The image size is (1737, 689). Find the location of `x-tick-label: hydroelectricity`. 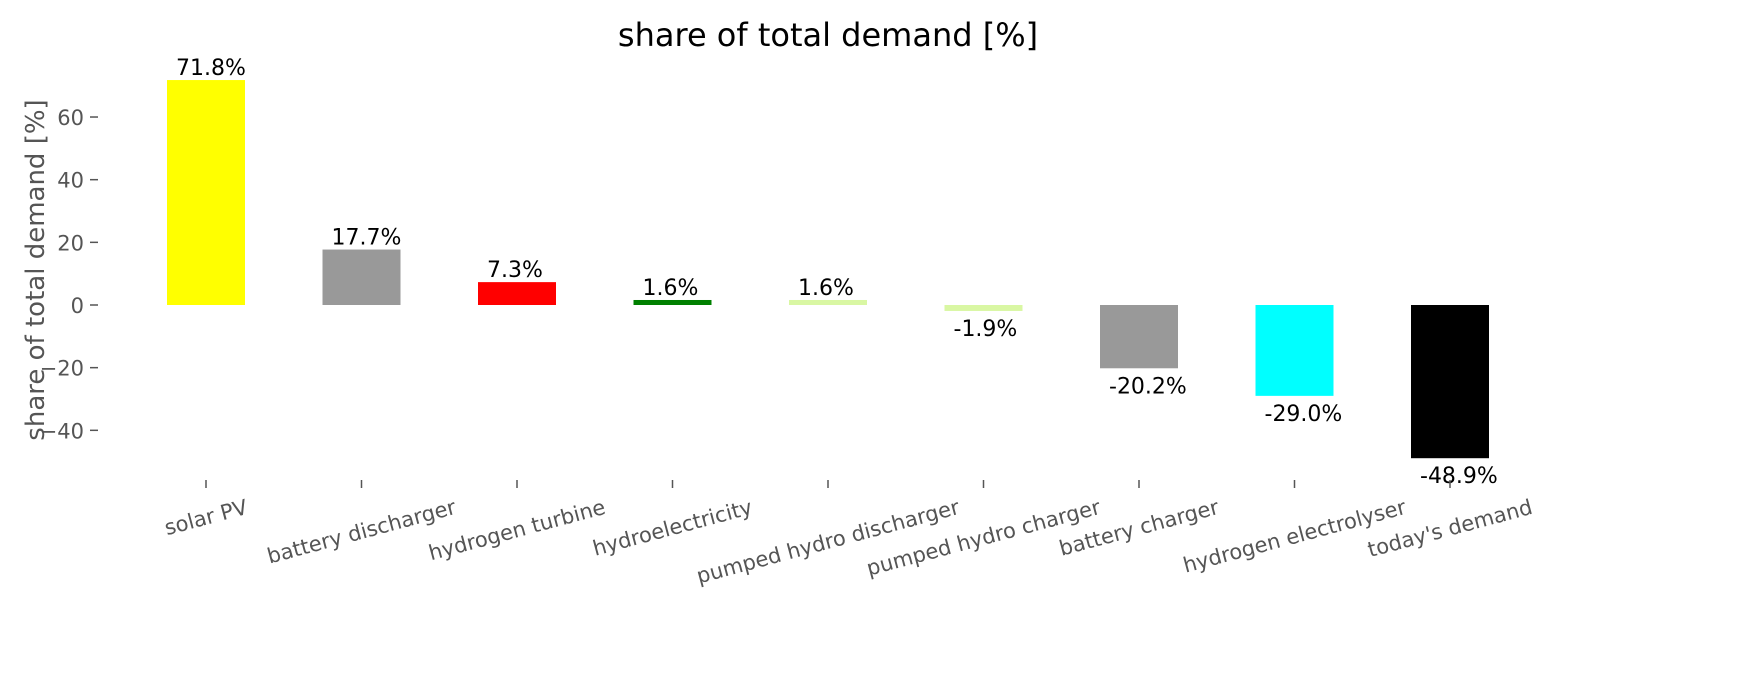

x-tick-label: hydroelectricity is located at coordinates (672, 528).